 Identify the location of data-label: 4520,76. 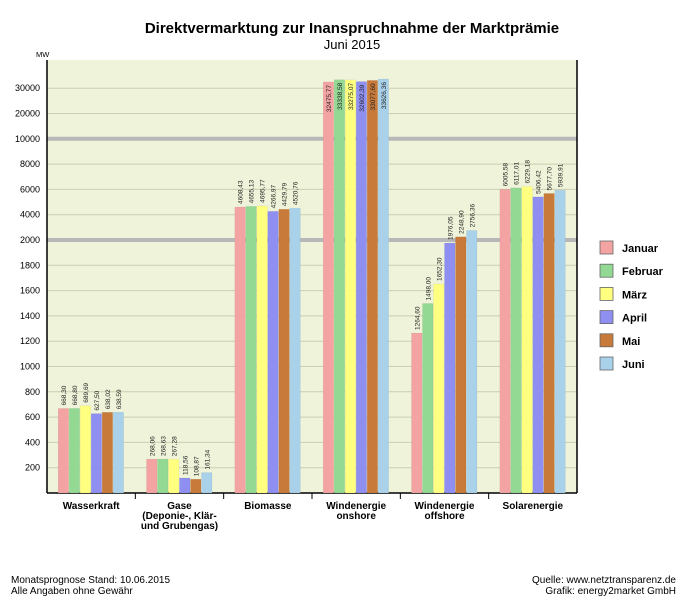
(296, 193).